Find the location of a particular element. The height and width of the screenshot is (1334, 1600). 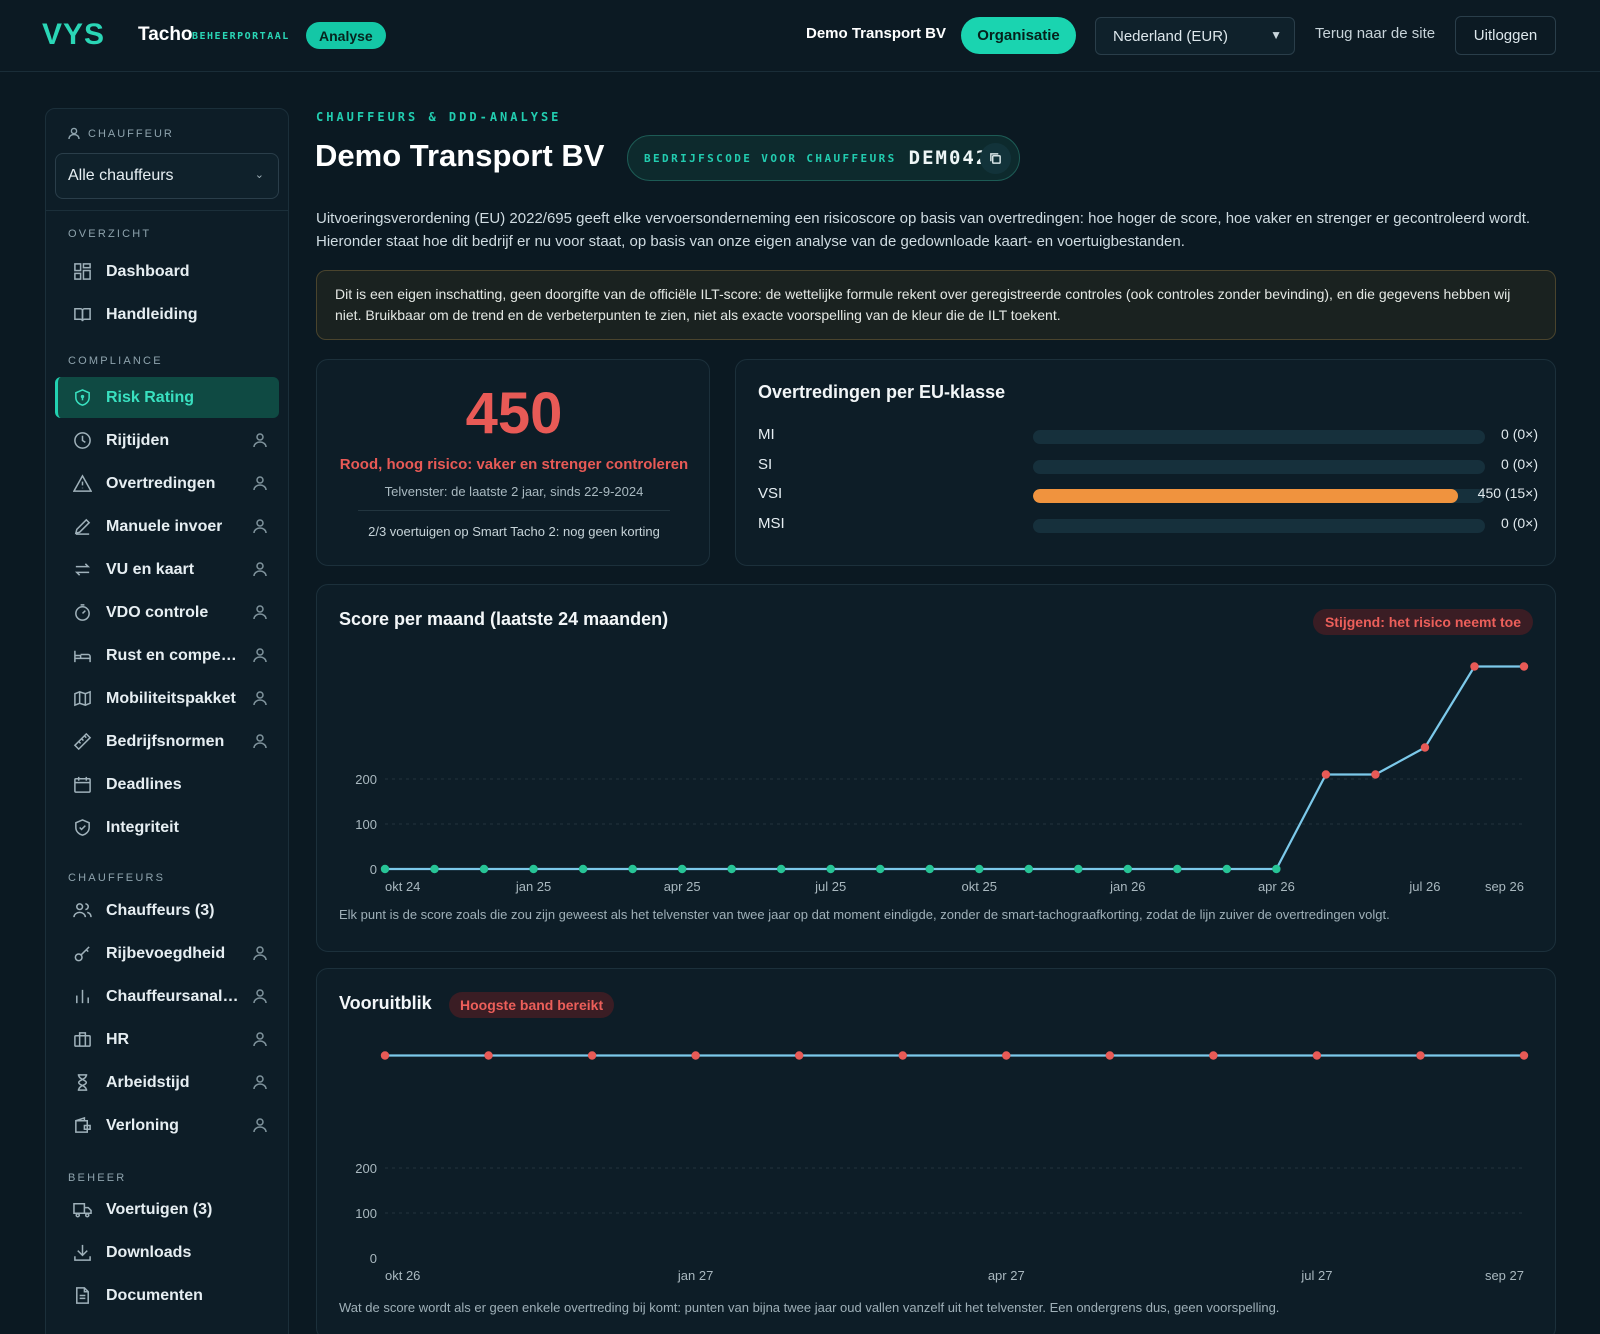

chevron-down-icon: ▼ is located at coordinates (1276, 35).